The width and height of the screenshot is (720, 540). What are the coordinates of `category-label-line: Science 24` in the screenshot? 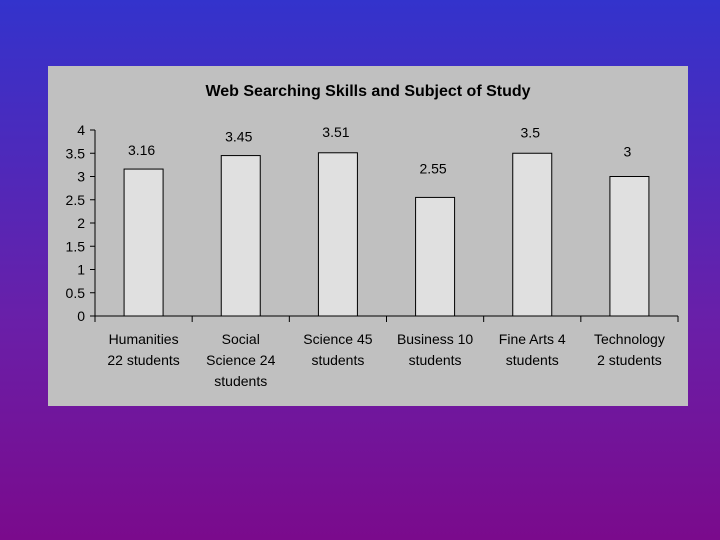 It's located at (240, 360).